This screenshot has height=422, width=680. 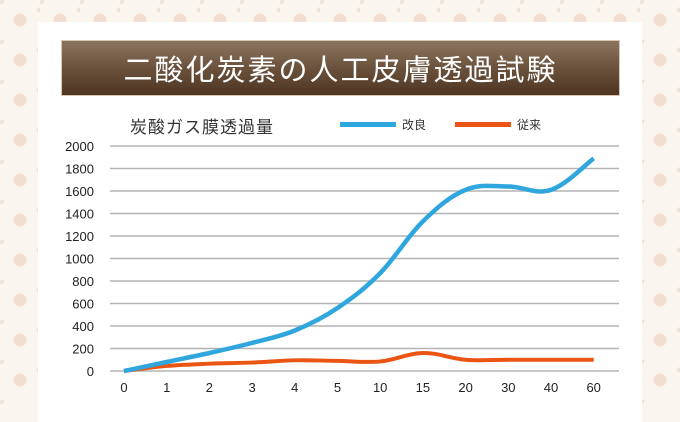 I want to click on legend-item-conventional: 従来, so click(x=498, y=124).